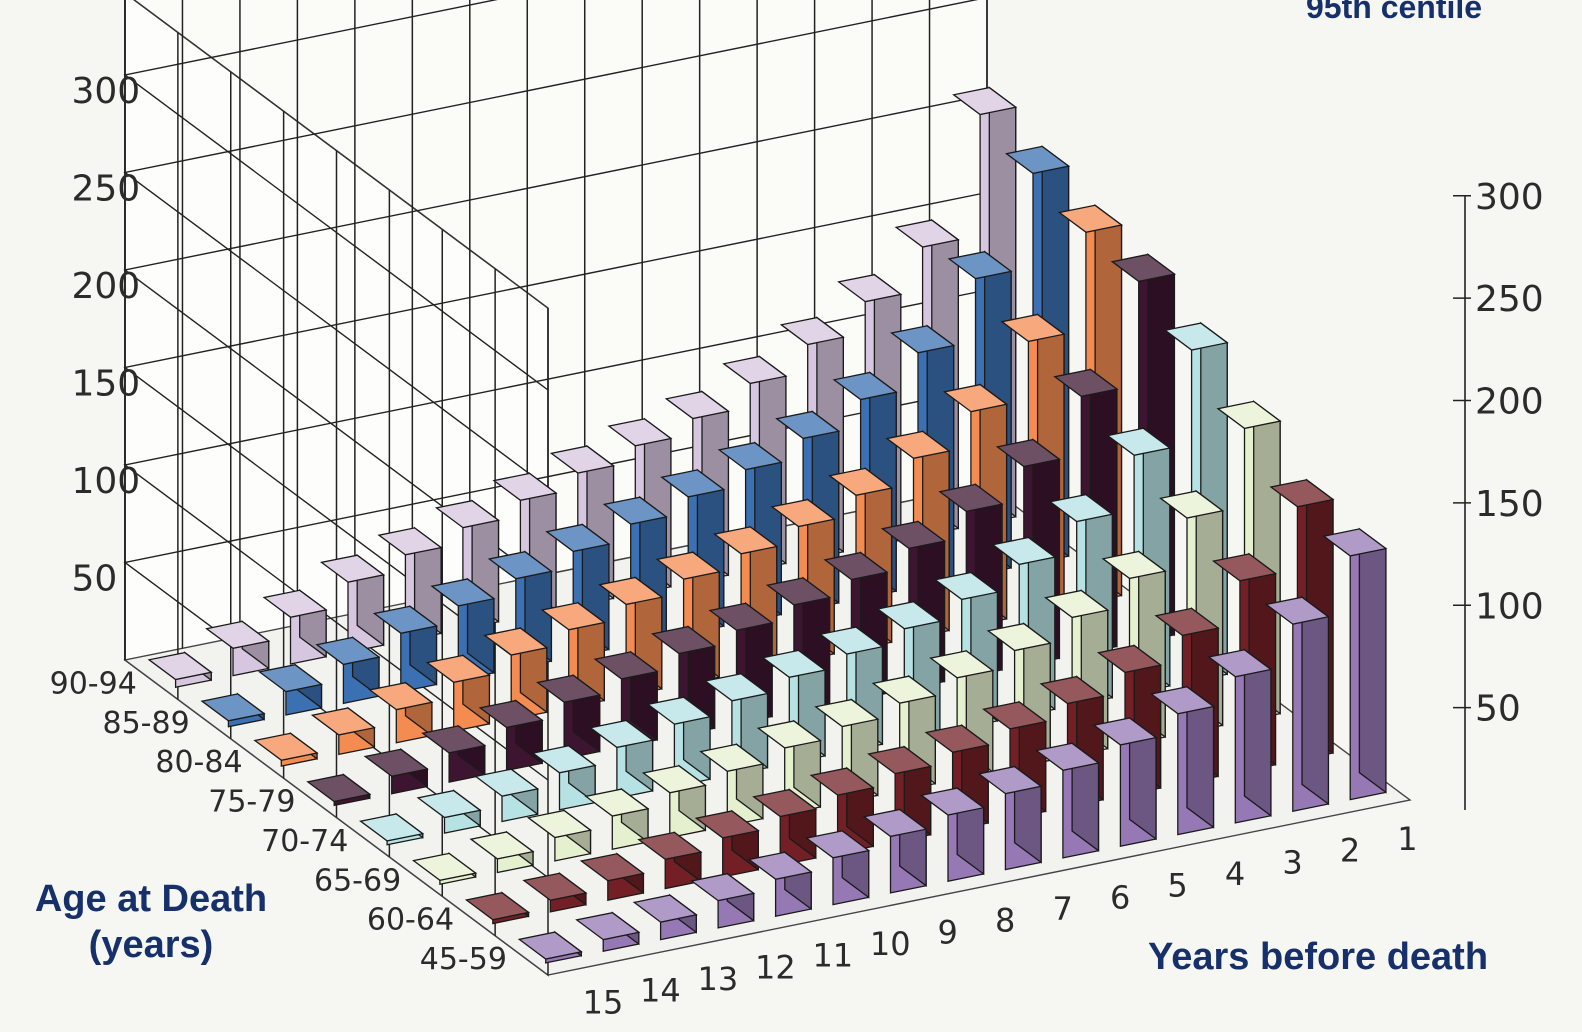 This screenshot has height=1032, width=1582. Describe the element at coordinates (718, 979) in the screenshot. I see `x-tick-label: 13` at that location.